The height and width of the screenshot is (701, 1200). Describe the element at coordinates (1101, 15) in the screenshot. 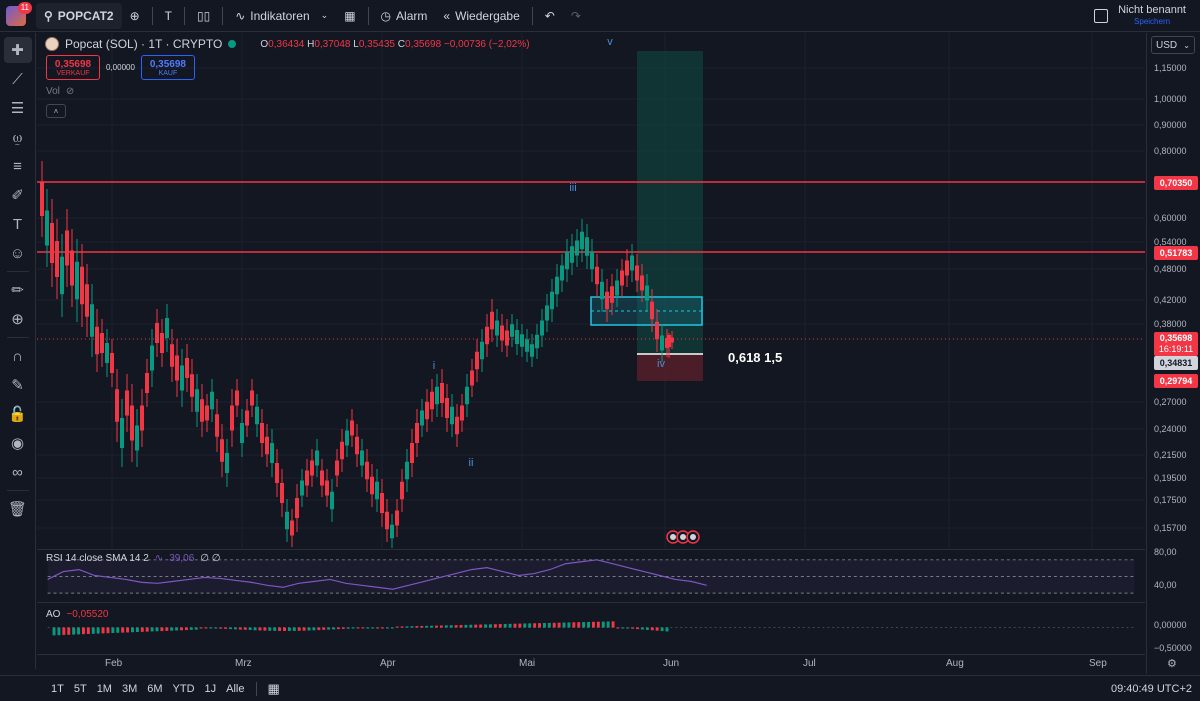

I see `layout-icon` at that location.